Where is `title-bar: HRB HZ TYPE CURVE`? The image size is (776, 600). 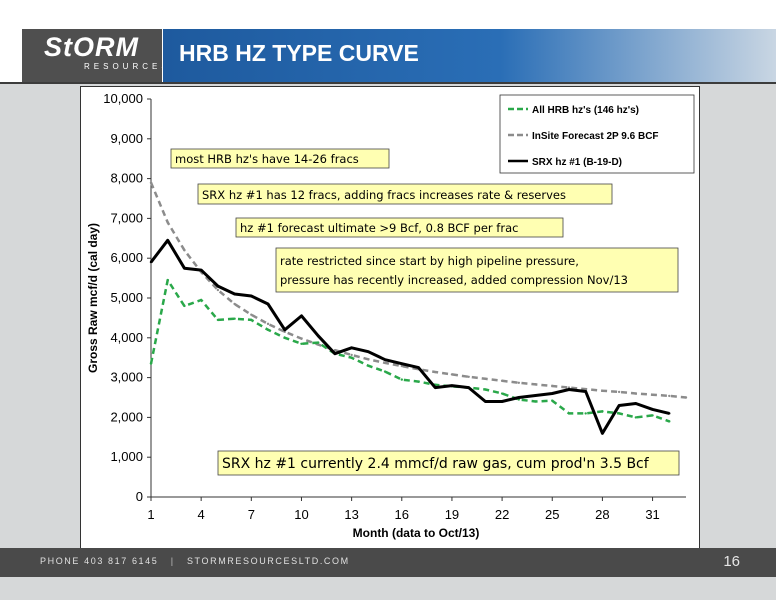 title-bar: HRB HZ TYPE CURVE is located at coordinates (469, 55).